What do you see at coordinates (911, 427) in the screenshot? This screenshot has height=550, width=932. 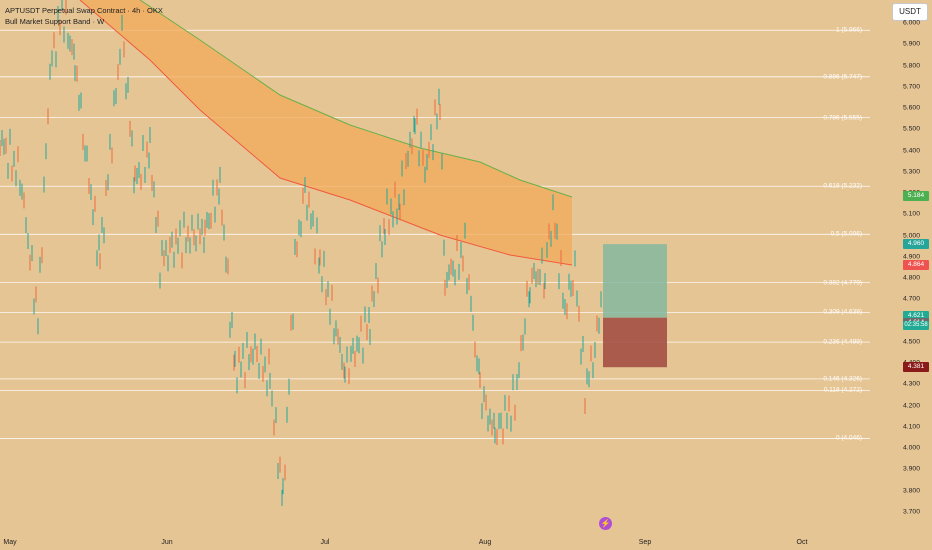 I see `price-axis-label: 4.100` at bounding box center [911, 427].